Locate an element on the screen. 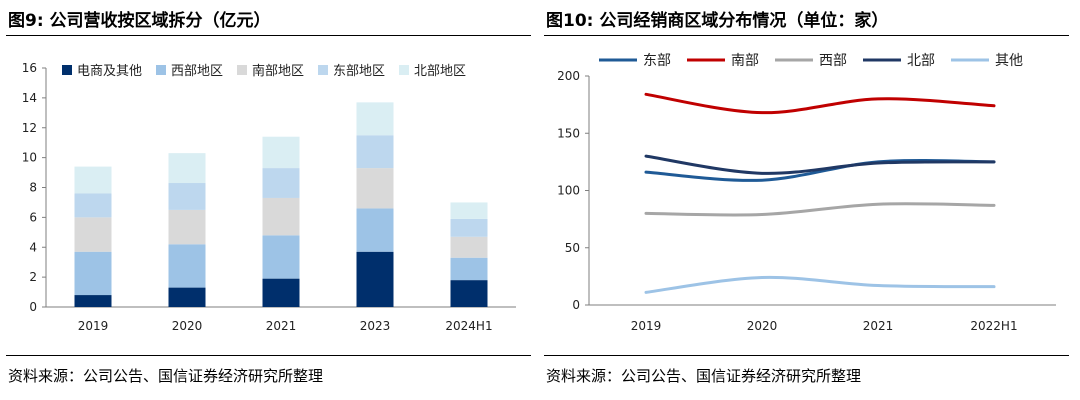 This screenshot has height=400, width=1080. legend-label: 其他 is located at coordinates (1009, 61).